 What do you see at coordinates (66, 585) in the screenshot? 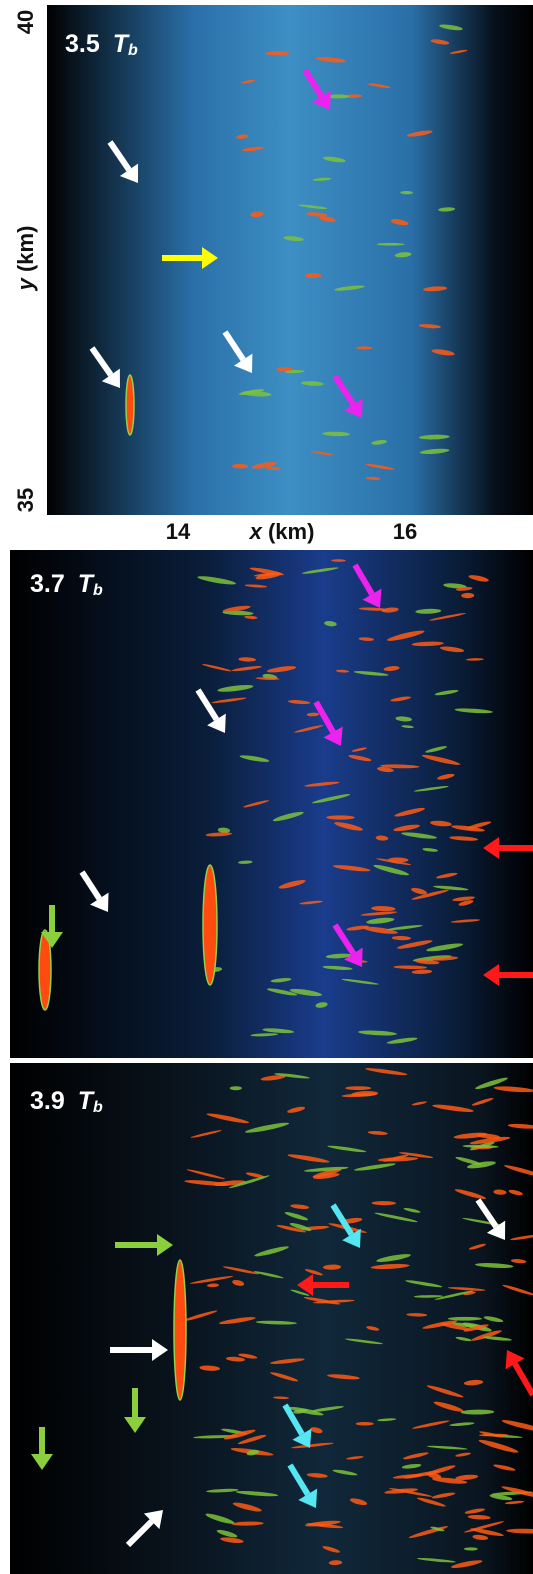
I see `panel-label: 3.7 Tb` at bounding box center [66, 585].